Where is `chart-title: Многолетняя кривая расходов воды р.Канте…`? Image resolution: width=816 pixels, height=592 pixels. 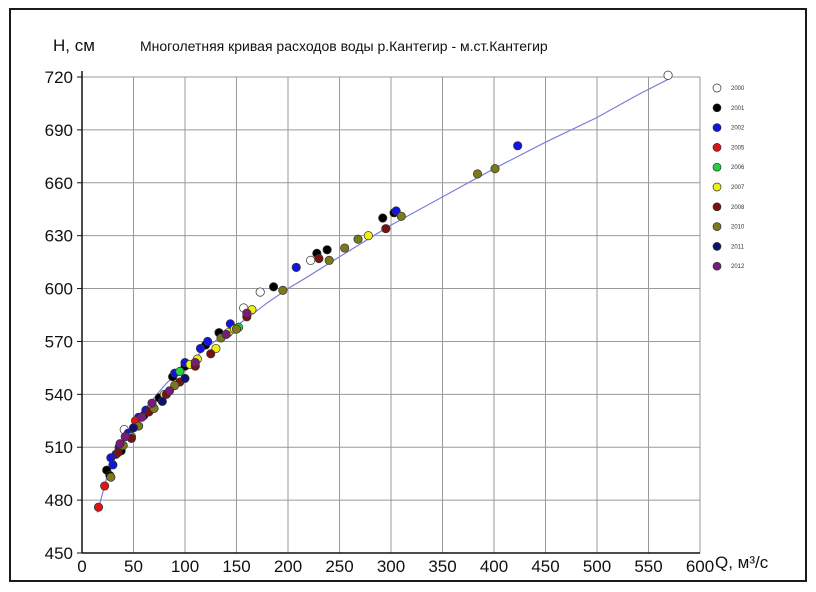
chart-title: Многолетняя кривая расходов воды р.Канте… is located at coordinates (344, 46).